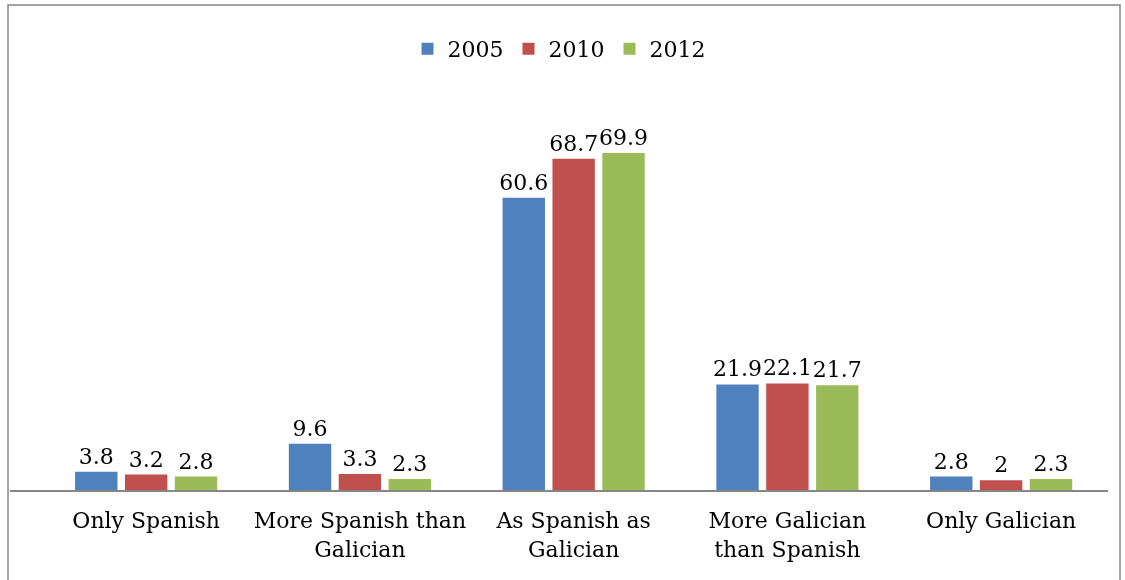  I want to click on data-label: 3.8, so click(96, 456).